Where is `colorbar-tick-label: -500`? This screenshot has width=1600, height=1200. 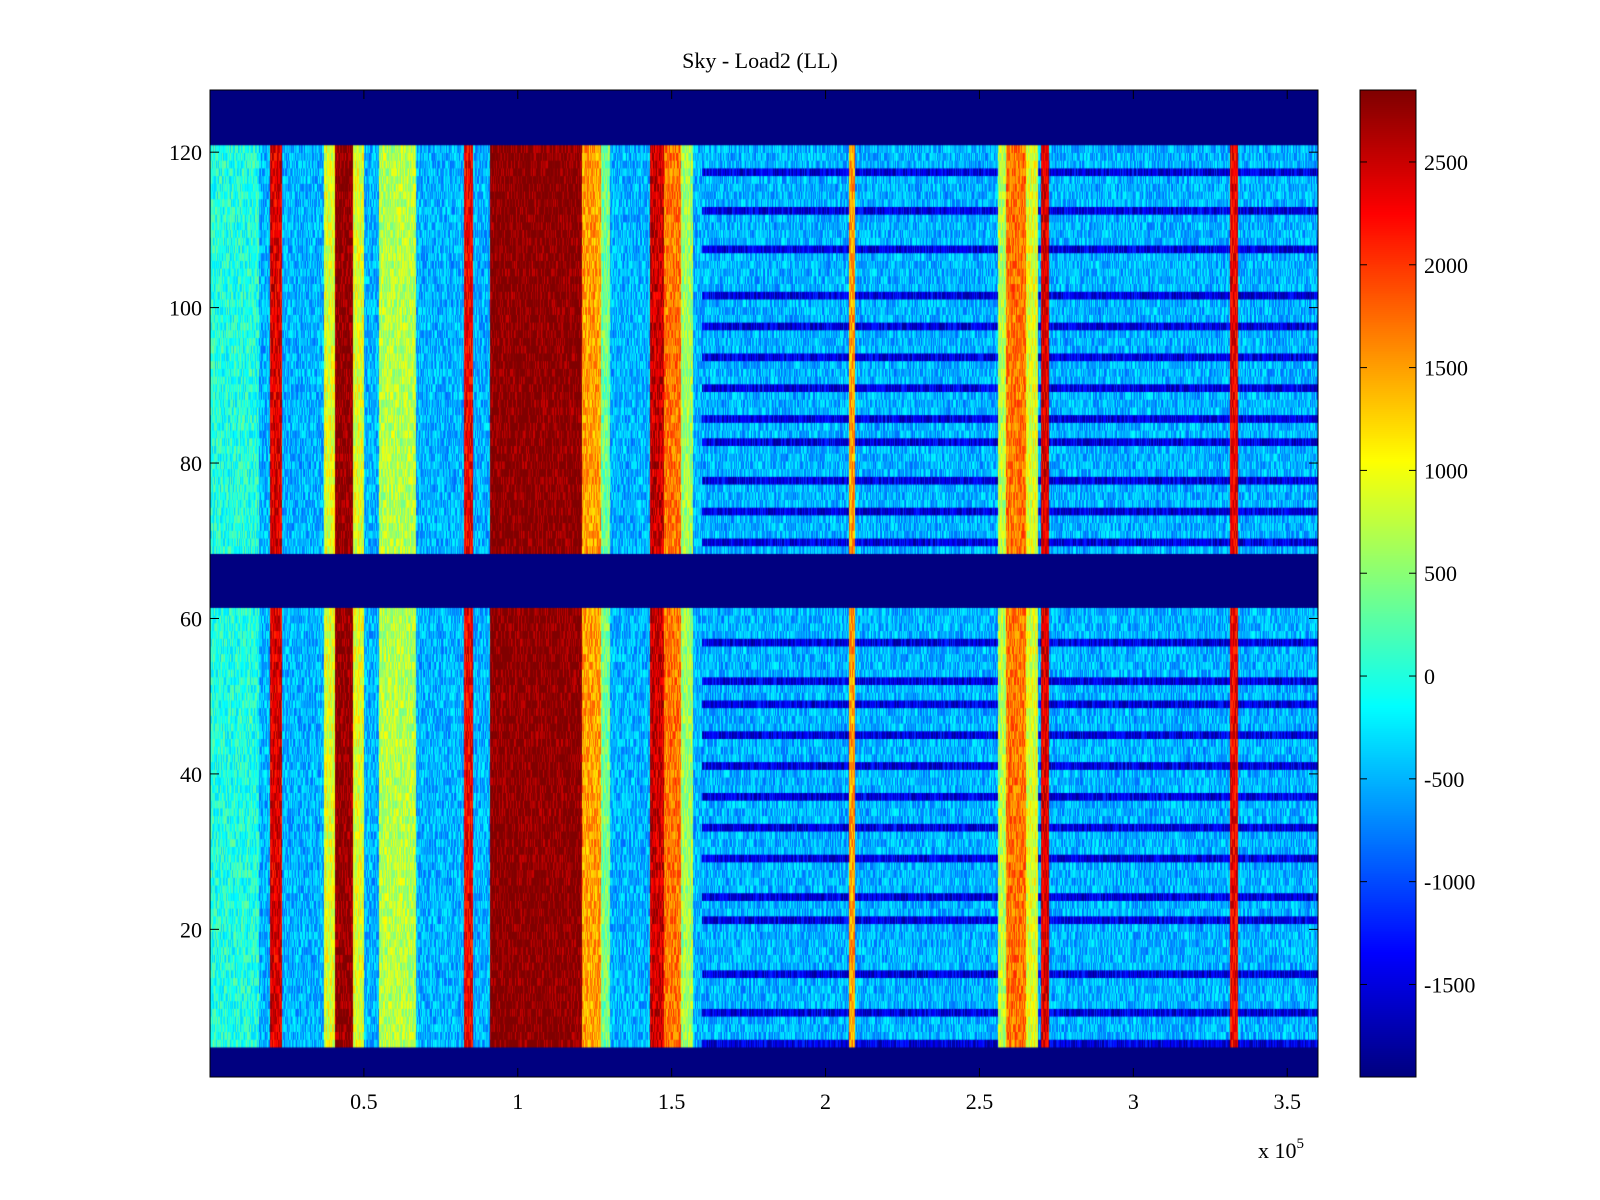
colorbar-tick-label: -500 is located at coordinates (1444, 779).